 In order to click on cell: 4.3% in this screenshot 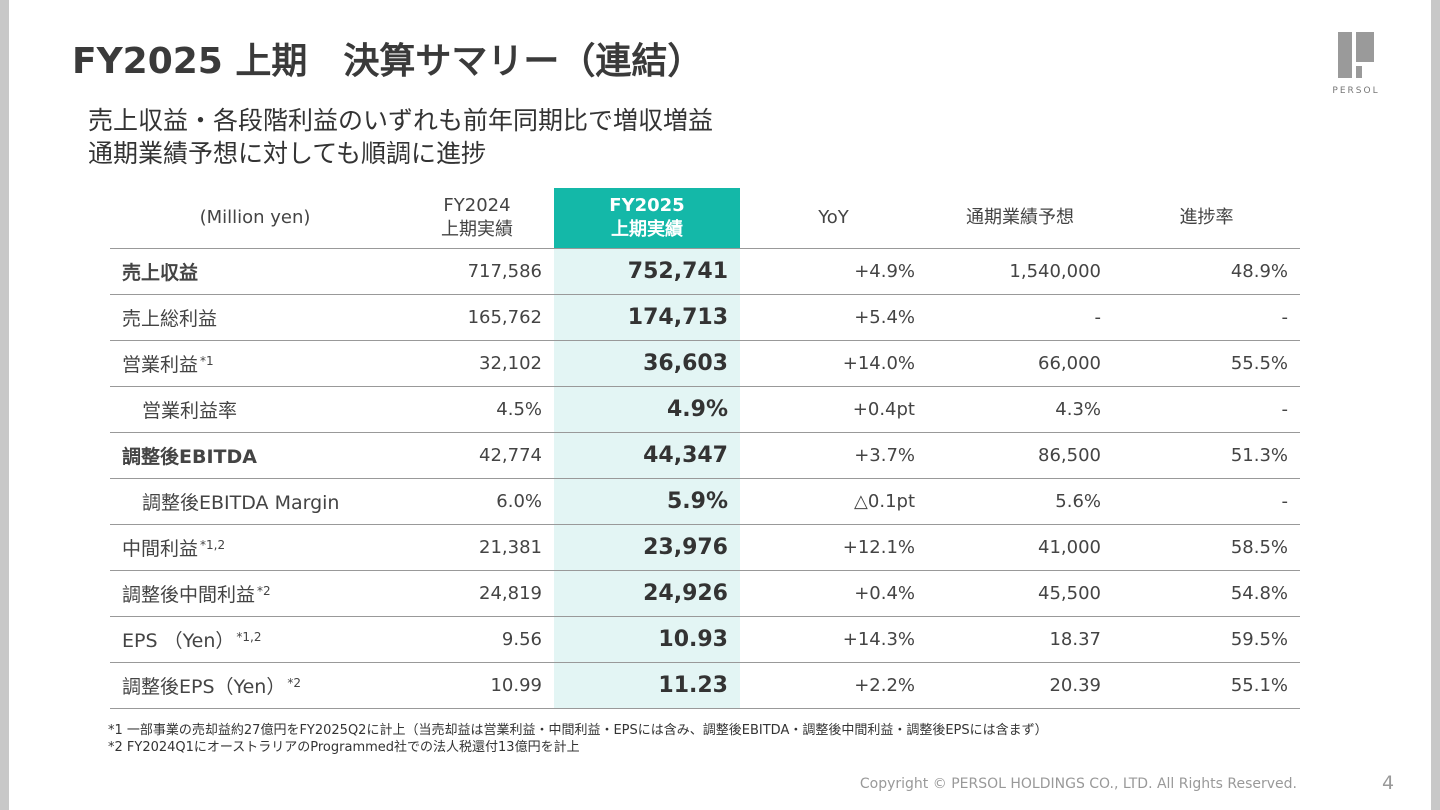, I will do `click(1020, 409)`.